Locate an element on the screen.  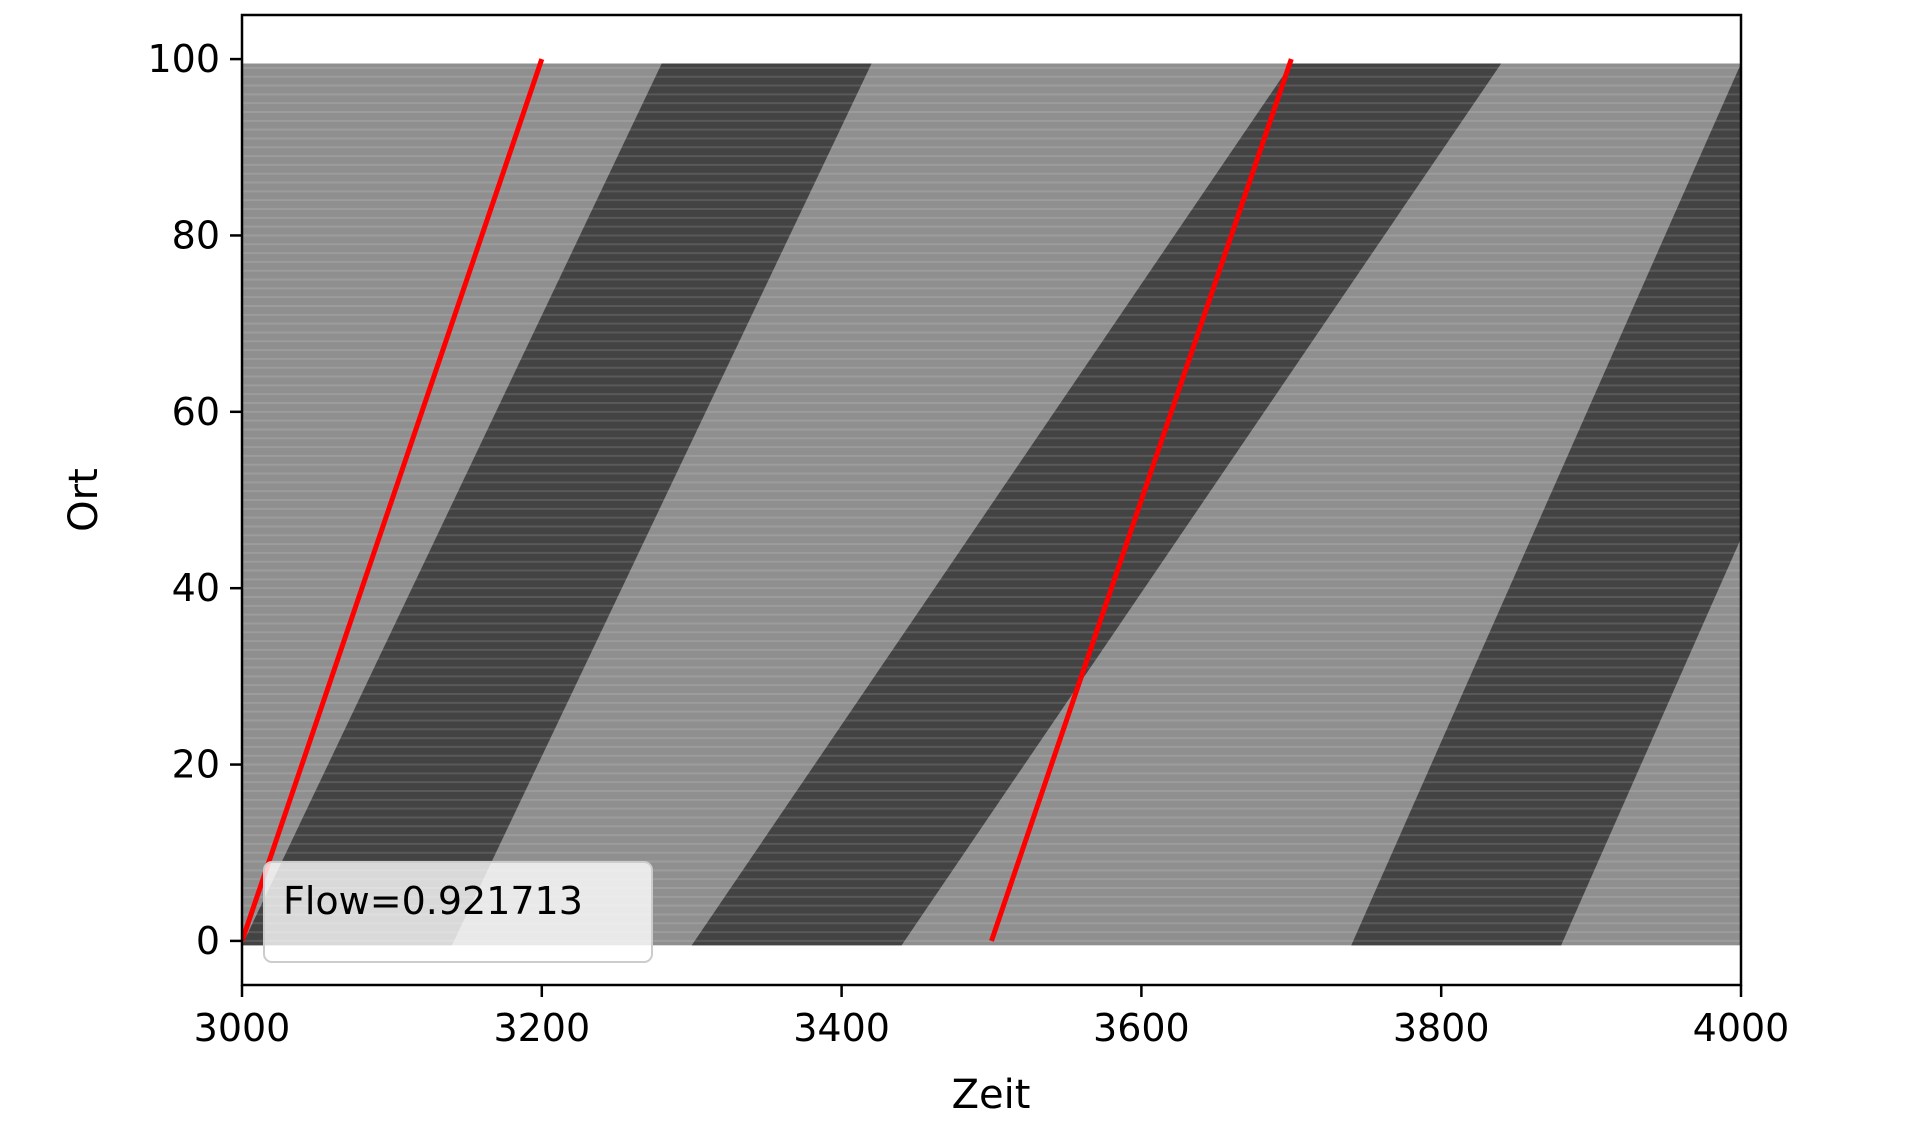
y-tick-label: 80 is located at coordinates (196, 235).